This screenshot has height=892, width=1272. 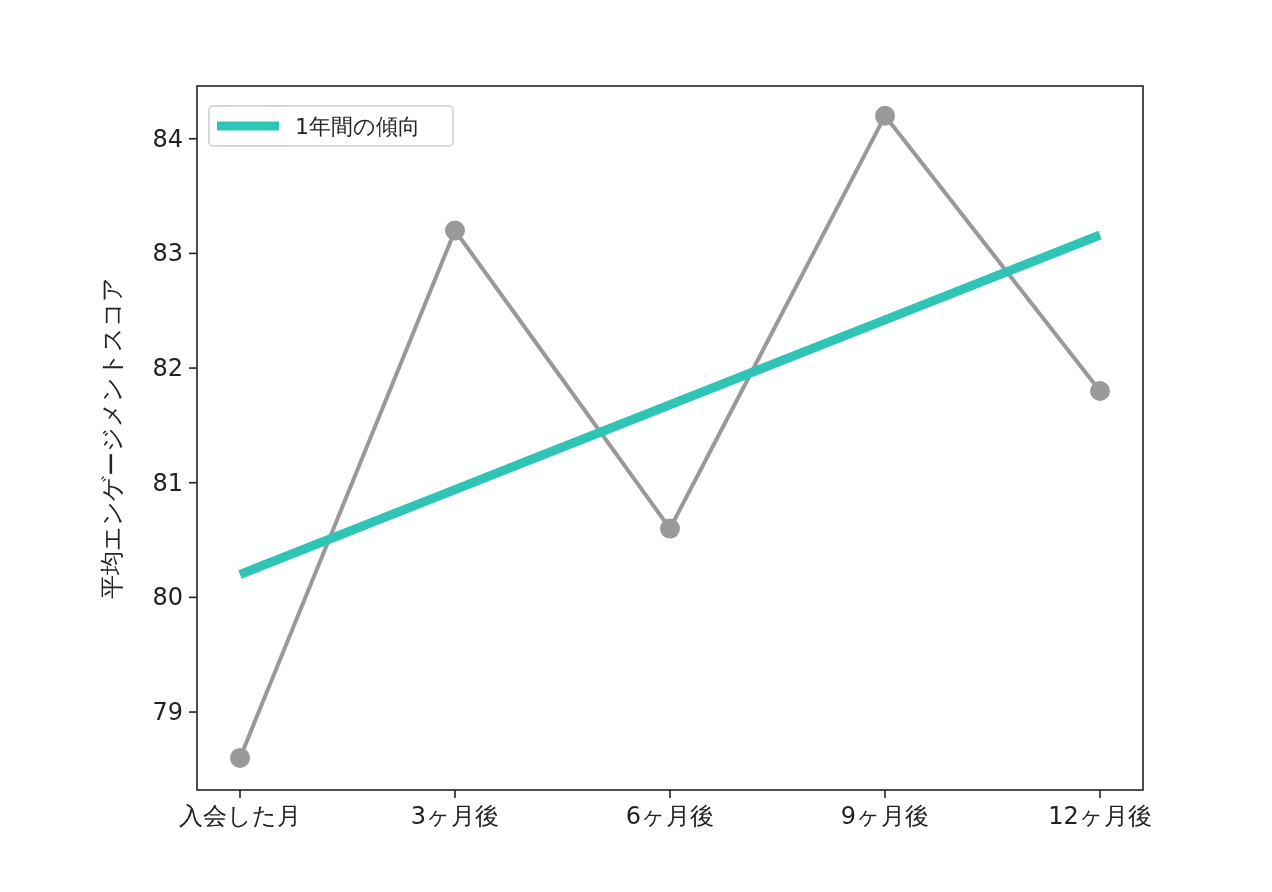 What do you see at coordinates (112, 438) in the screenshot?
I see `y-axis-title: 平均エンゲージメントスコア` at bounding box center [112, 438].